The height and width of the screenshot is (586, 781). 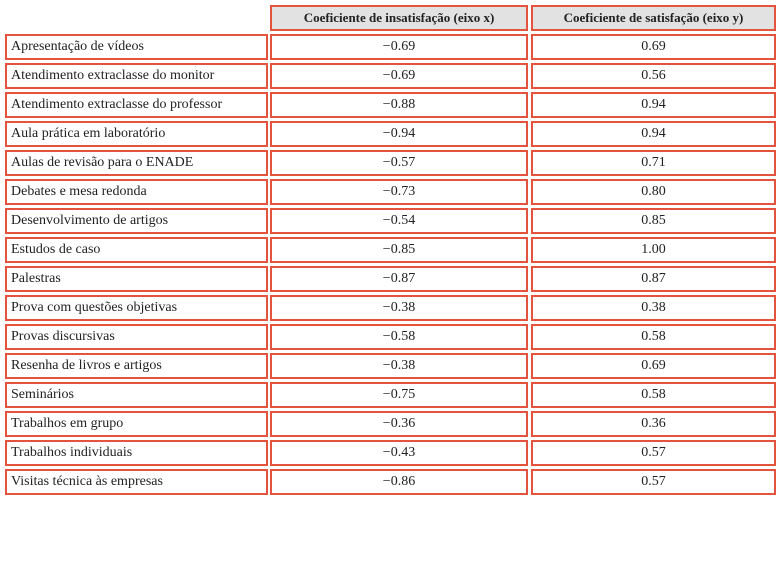 What do you see at coordinates (399, 18) in the screenshot?
I see `column-header: Coeficiente de insatisfação (eixo x)` at bounding box center [399, 18].